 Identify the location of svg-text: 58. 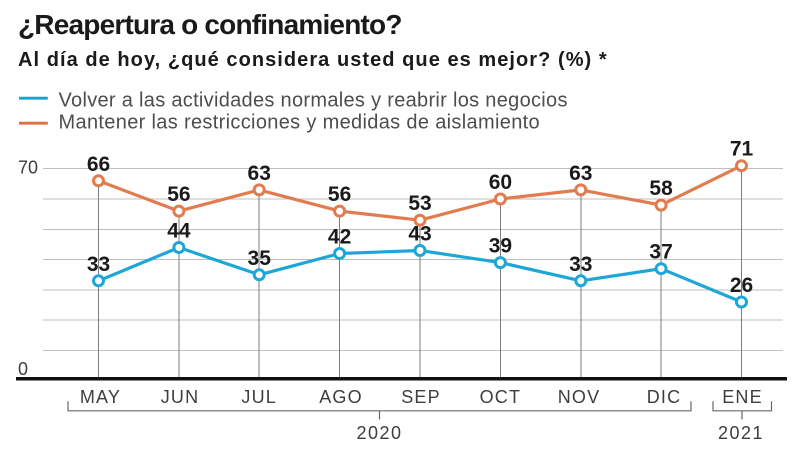
(661, 188).